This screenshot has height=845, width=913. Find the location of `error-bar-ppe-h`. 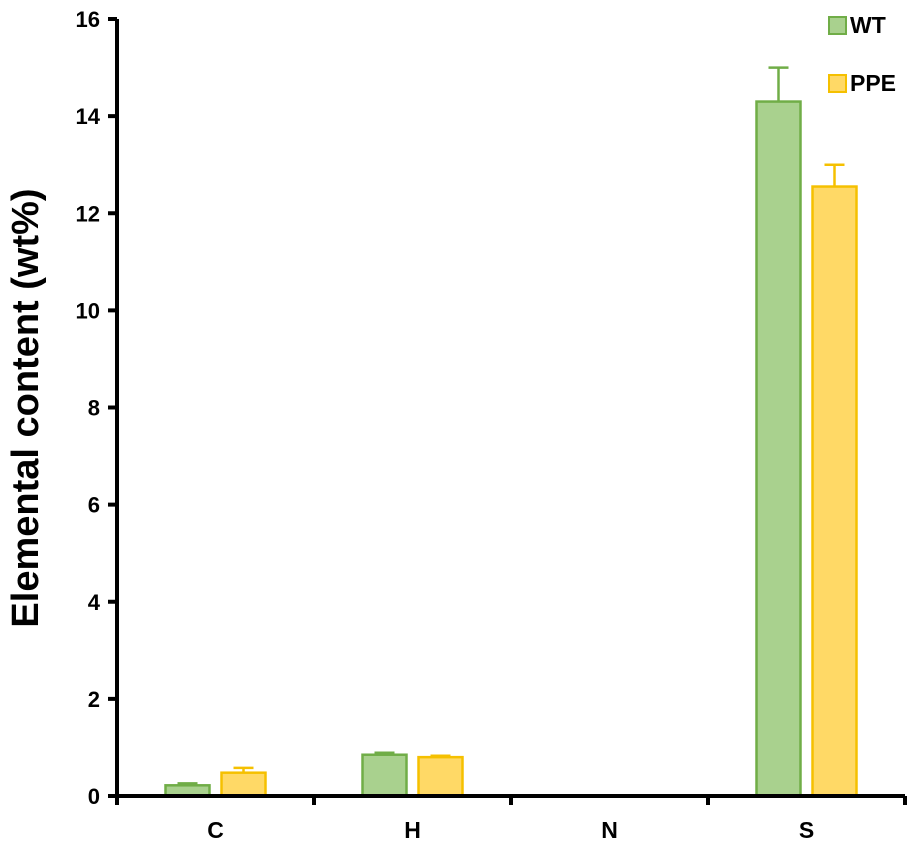

error-bar-ppe-h is located at coordinates (440, 756).